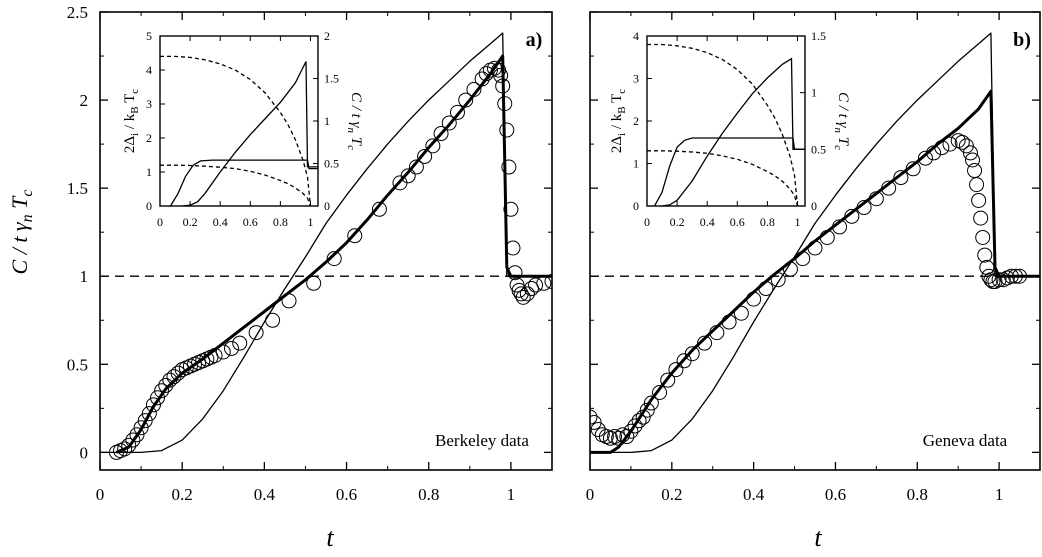 The height and width of the screenshot is (557, 1042). Describe the element at coordinates (327, 121) in the screenshot. I see `inset-y-tick-label-right: 1` at that location.